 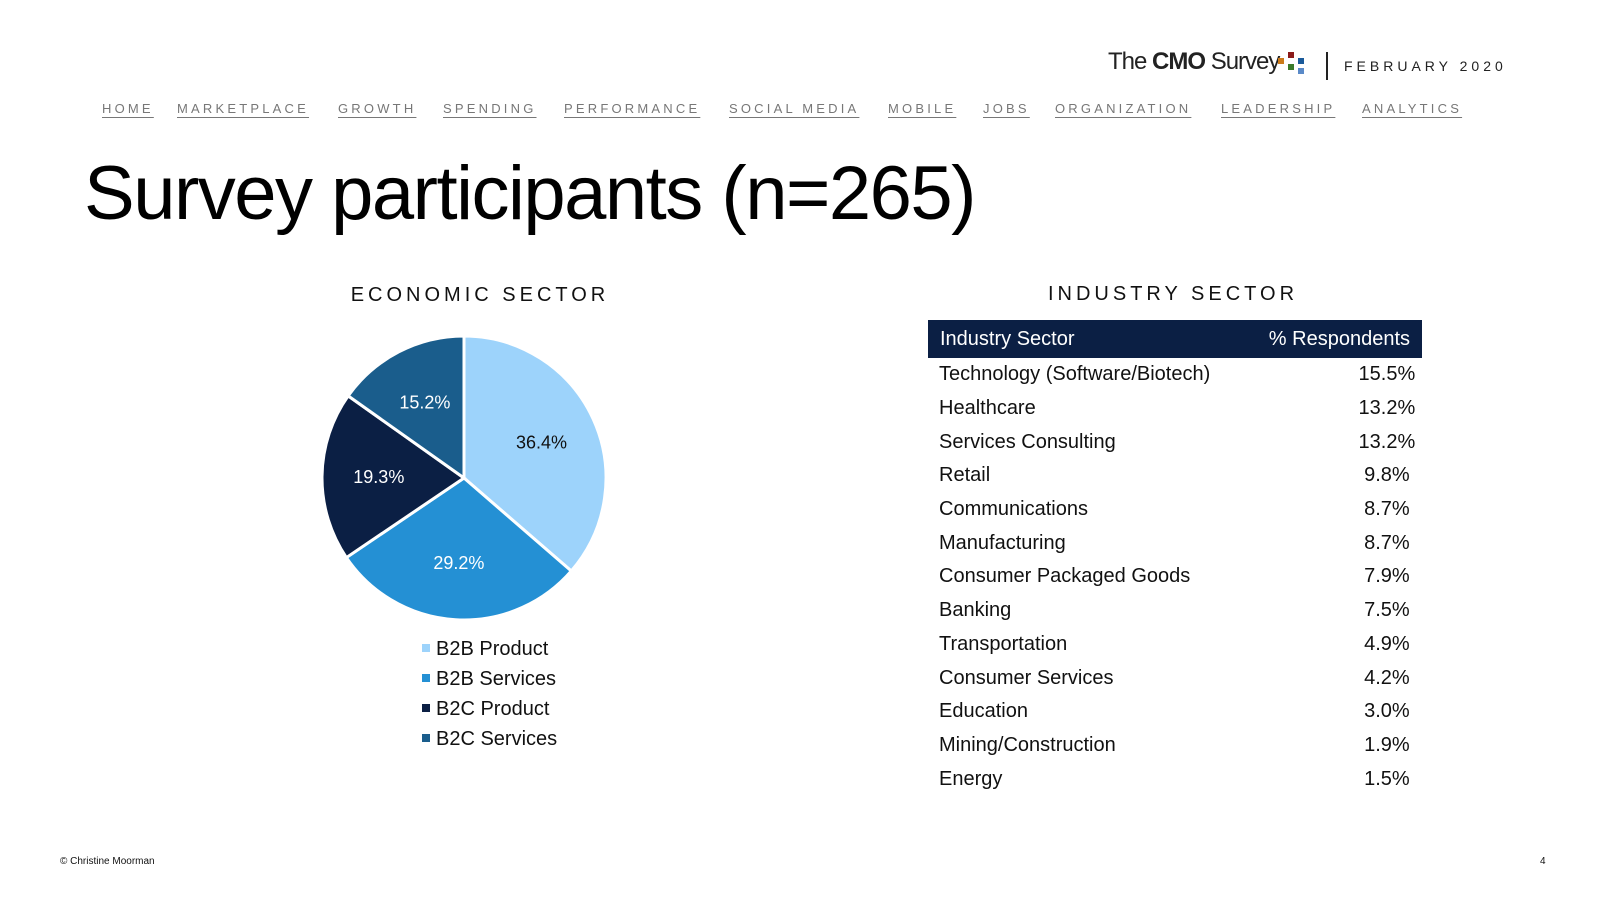 What do you see at coordinates (922, 108) in the screenshot?
I see `nav-link-mobile: MOBILE` at bounding box center [922, 108].